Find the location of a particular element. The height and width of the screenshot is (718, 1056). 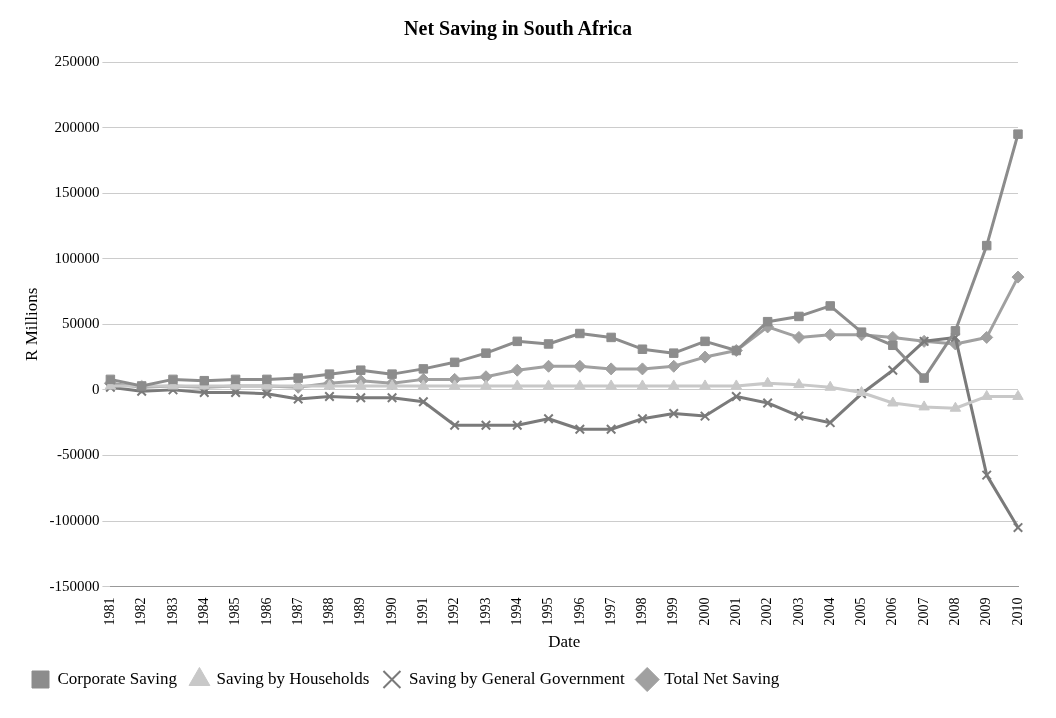

x-tick-label: 1997 is located at coordinates (610, 611).